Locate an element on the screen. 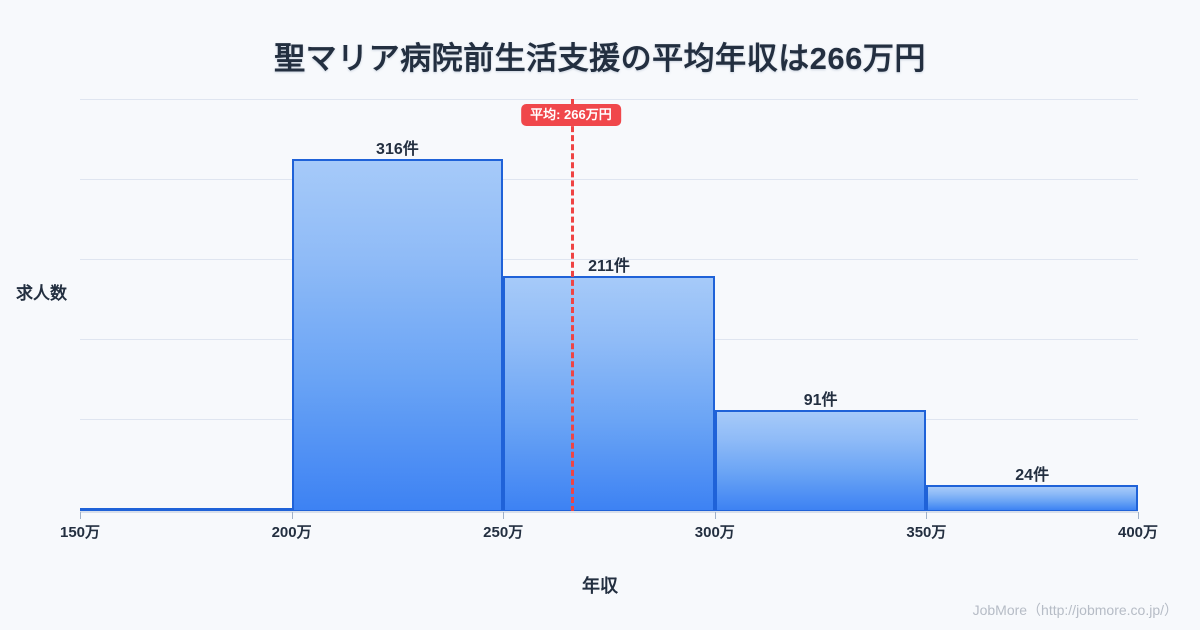 The width and height of the screenshot is (1200, 630). average-badge: 平均: 266万円 is located at coordinates (571, 115).